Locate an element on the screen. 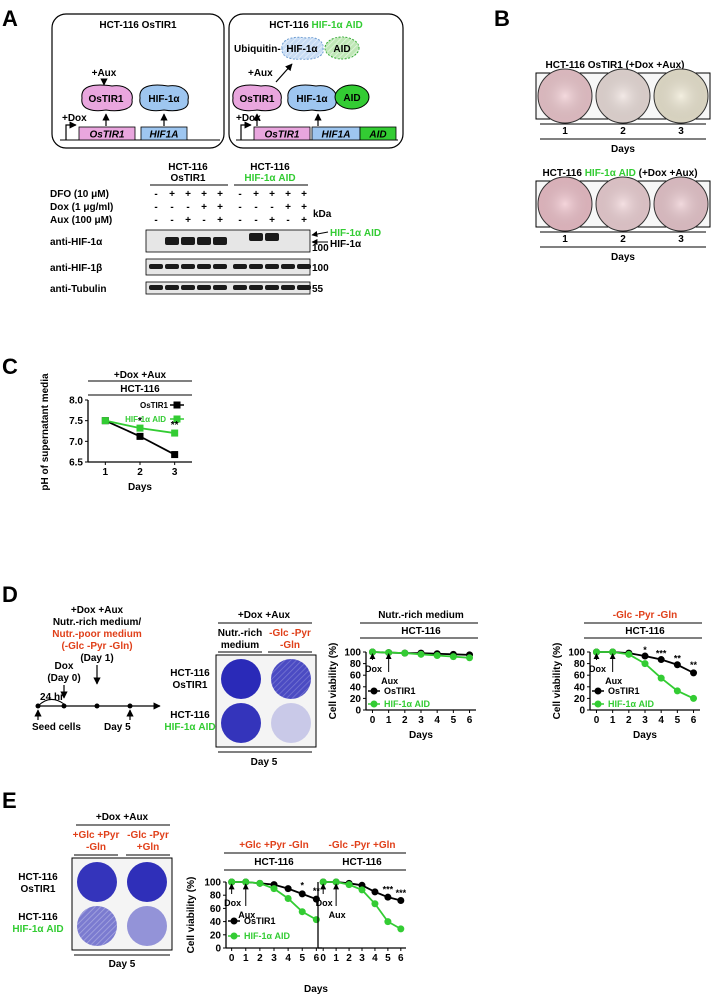 The width and height of the screenshot is (718, 999). plate-title-bottom: HCT-116 is located at coordinates (563, 173).